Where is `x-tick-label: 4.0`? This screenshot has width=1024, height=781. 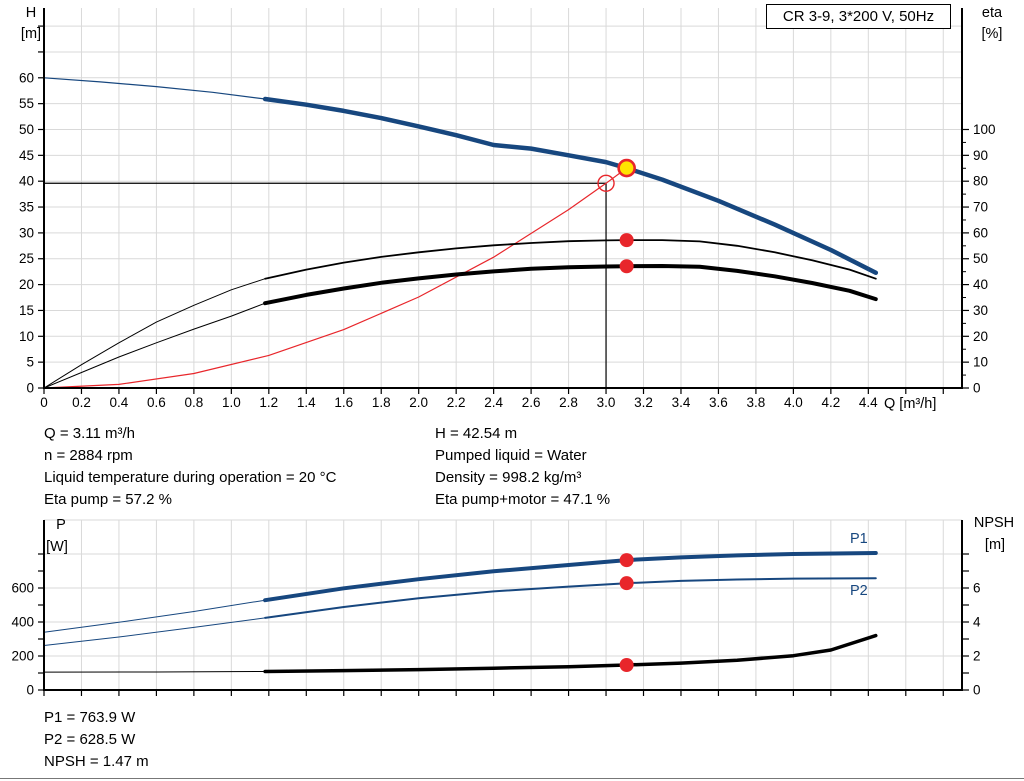 x-tick-label: 4.0 is located at coordinates (793, 402).